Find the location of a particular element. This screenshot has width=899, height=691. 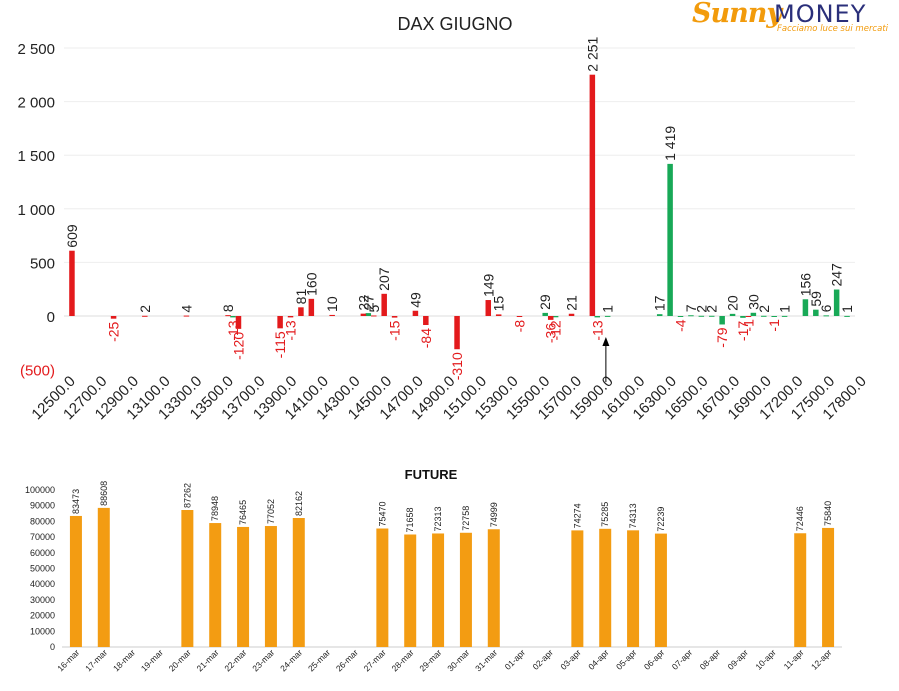

future-x-tick-label: 30-mar is located at coordinates (458, 660).